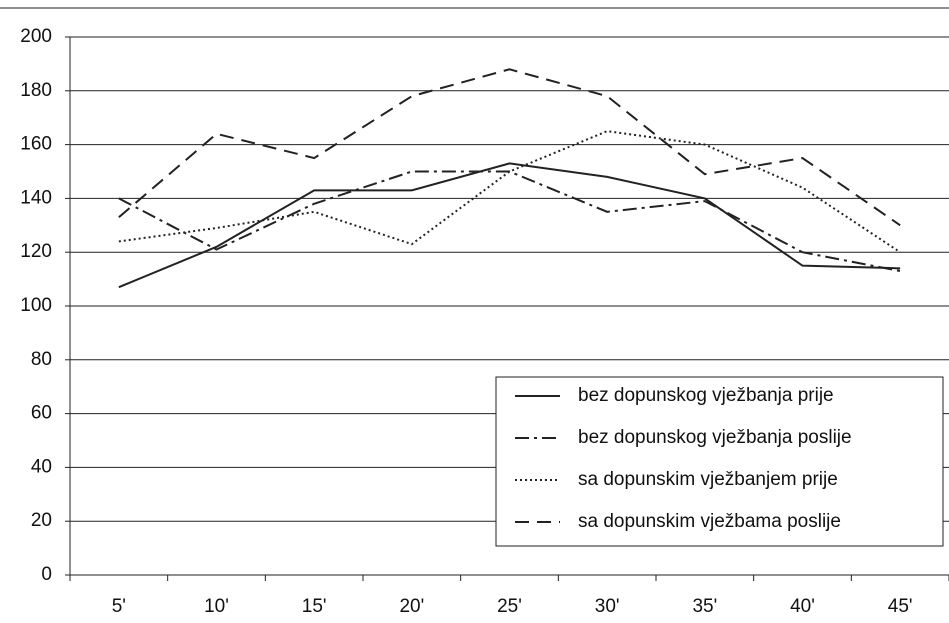 The image size is (949, 623). Describe the element at coordinates (119, 606) in the screenshot. I see `x-tick-label: 5'` at that location.